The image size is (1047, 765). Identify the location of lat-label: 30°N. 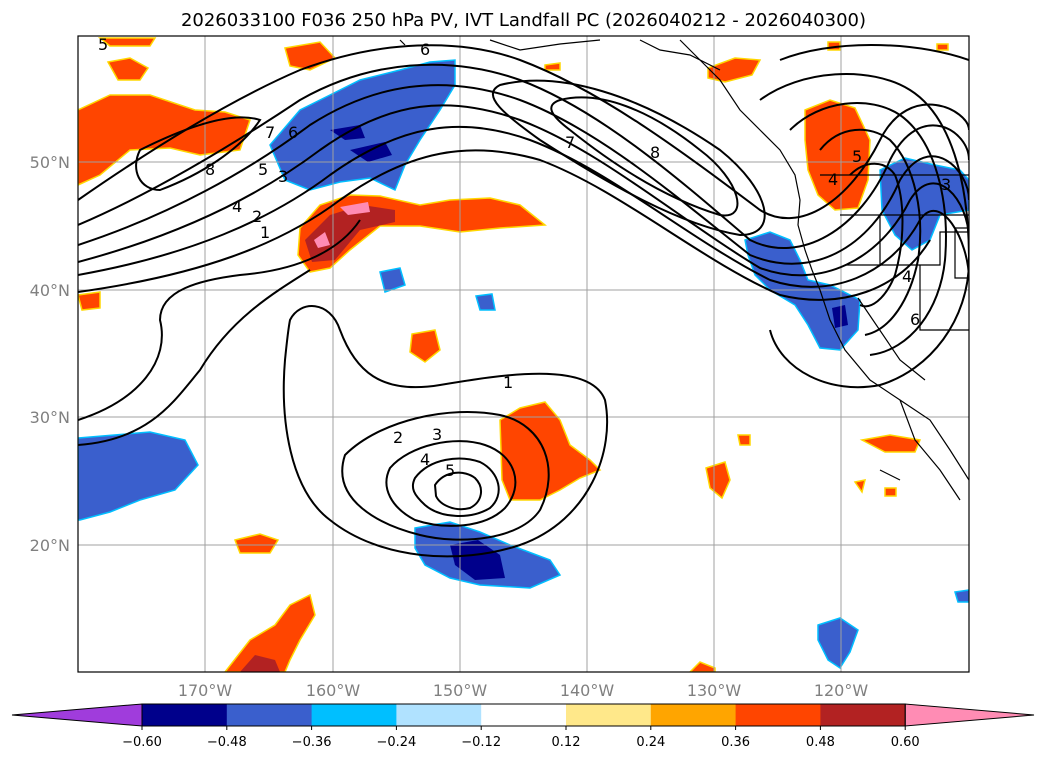
(50, 417).